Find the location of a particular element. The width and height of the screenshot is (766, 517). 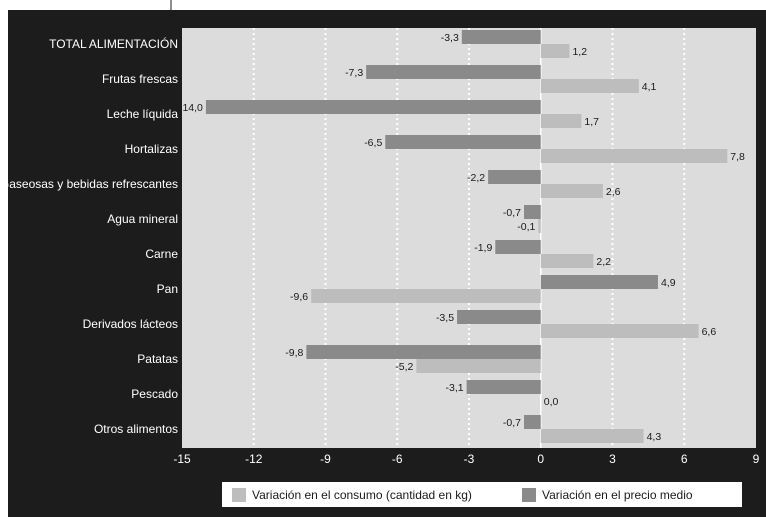

value-label-precio: -6,5 is located at coordinates (373, 143).